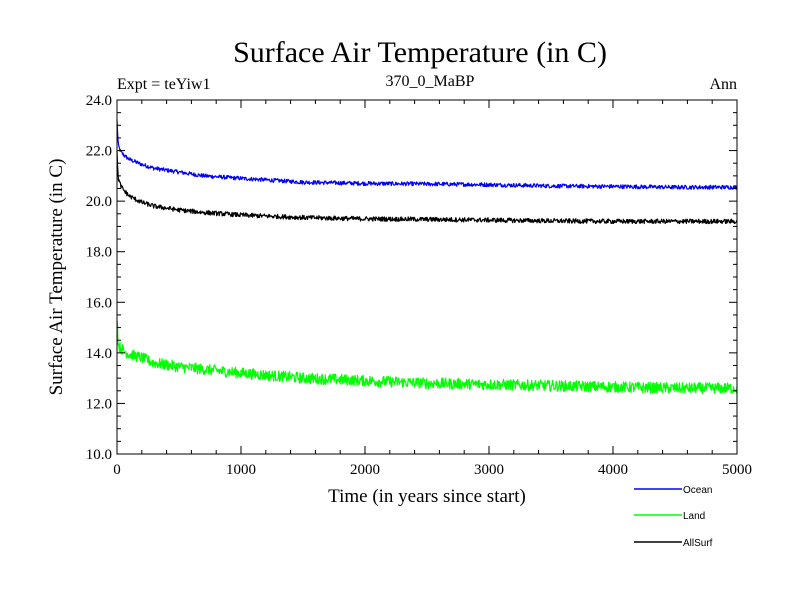 This screenshot has width=800, height=600. I want to click on chart-subtitle: 370_0_MaBP, so click(430, 81).